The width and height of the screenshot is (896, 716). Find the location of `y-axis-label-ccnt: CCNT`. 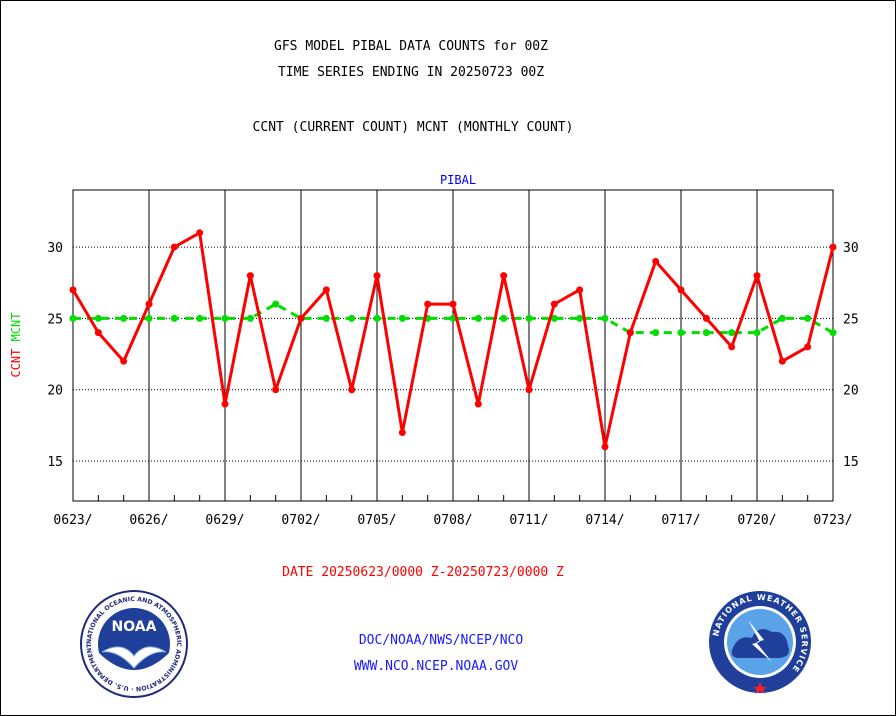

y-axis-label-ccnt: CCNT is located at coordinates (16, 359).